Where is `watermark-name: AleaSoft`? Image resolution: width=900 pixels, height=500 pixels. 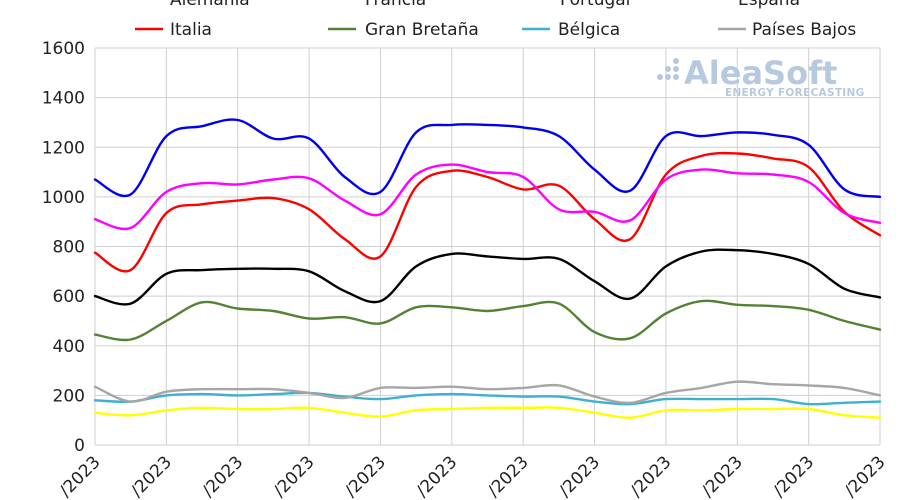 watermark-name: AleaSoft is located at coordinates (760, 73).